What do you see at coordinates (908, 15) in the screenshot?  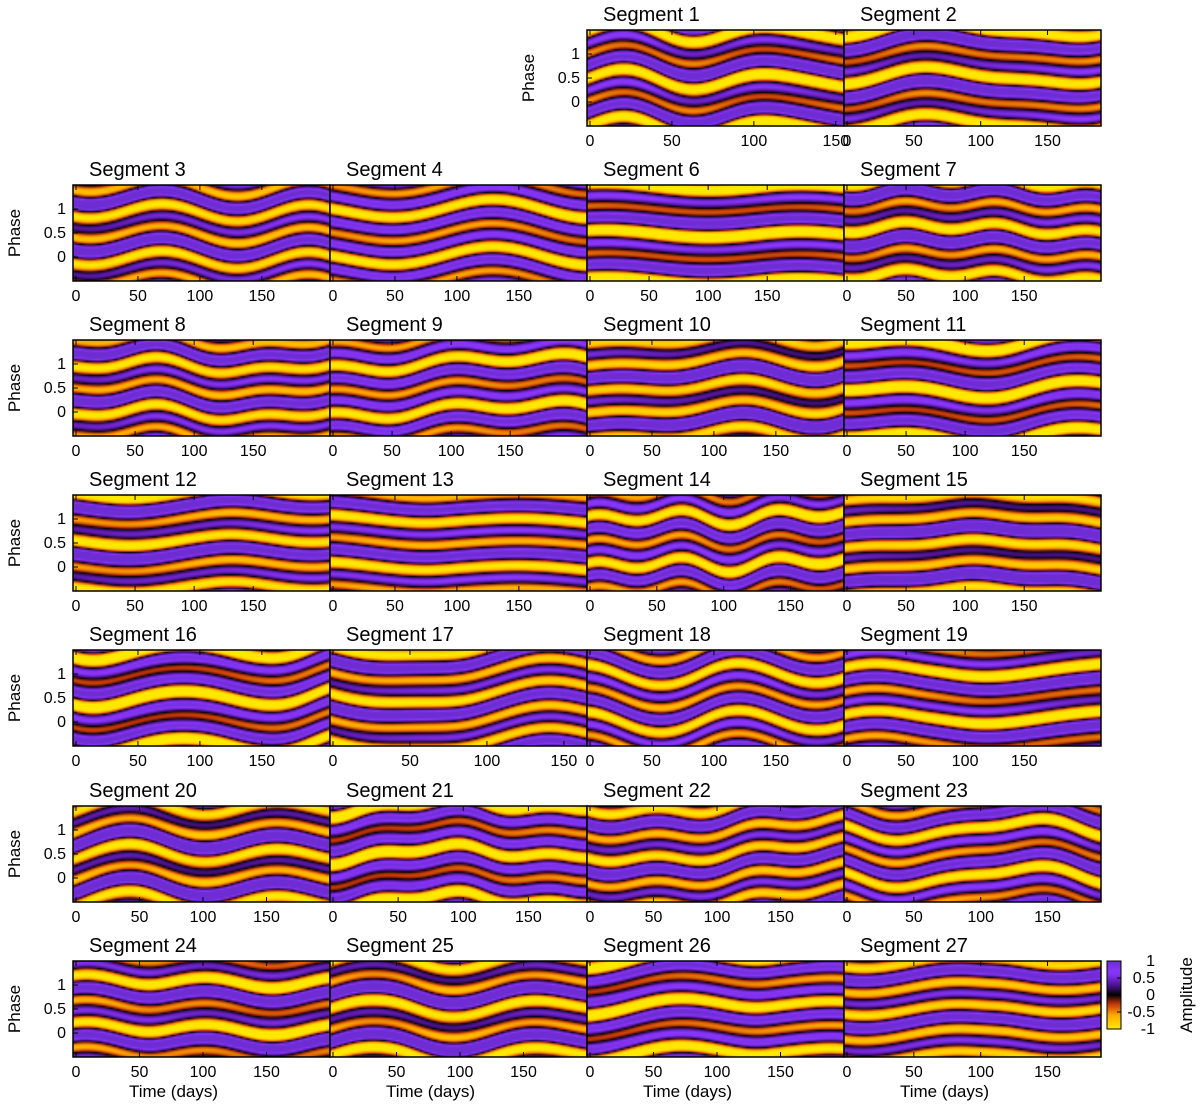 I see `panel-title: Segment 2` at bounding box center [908, 15].